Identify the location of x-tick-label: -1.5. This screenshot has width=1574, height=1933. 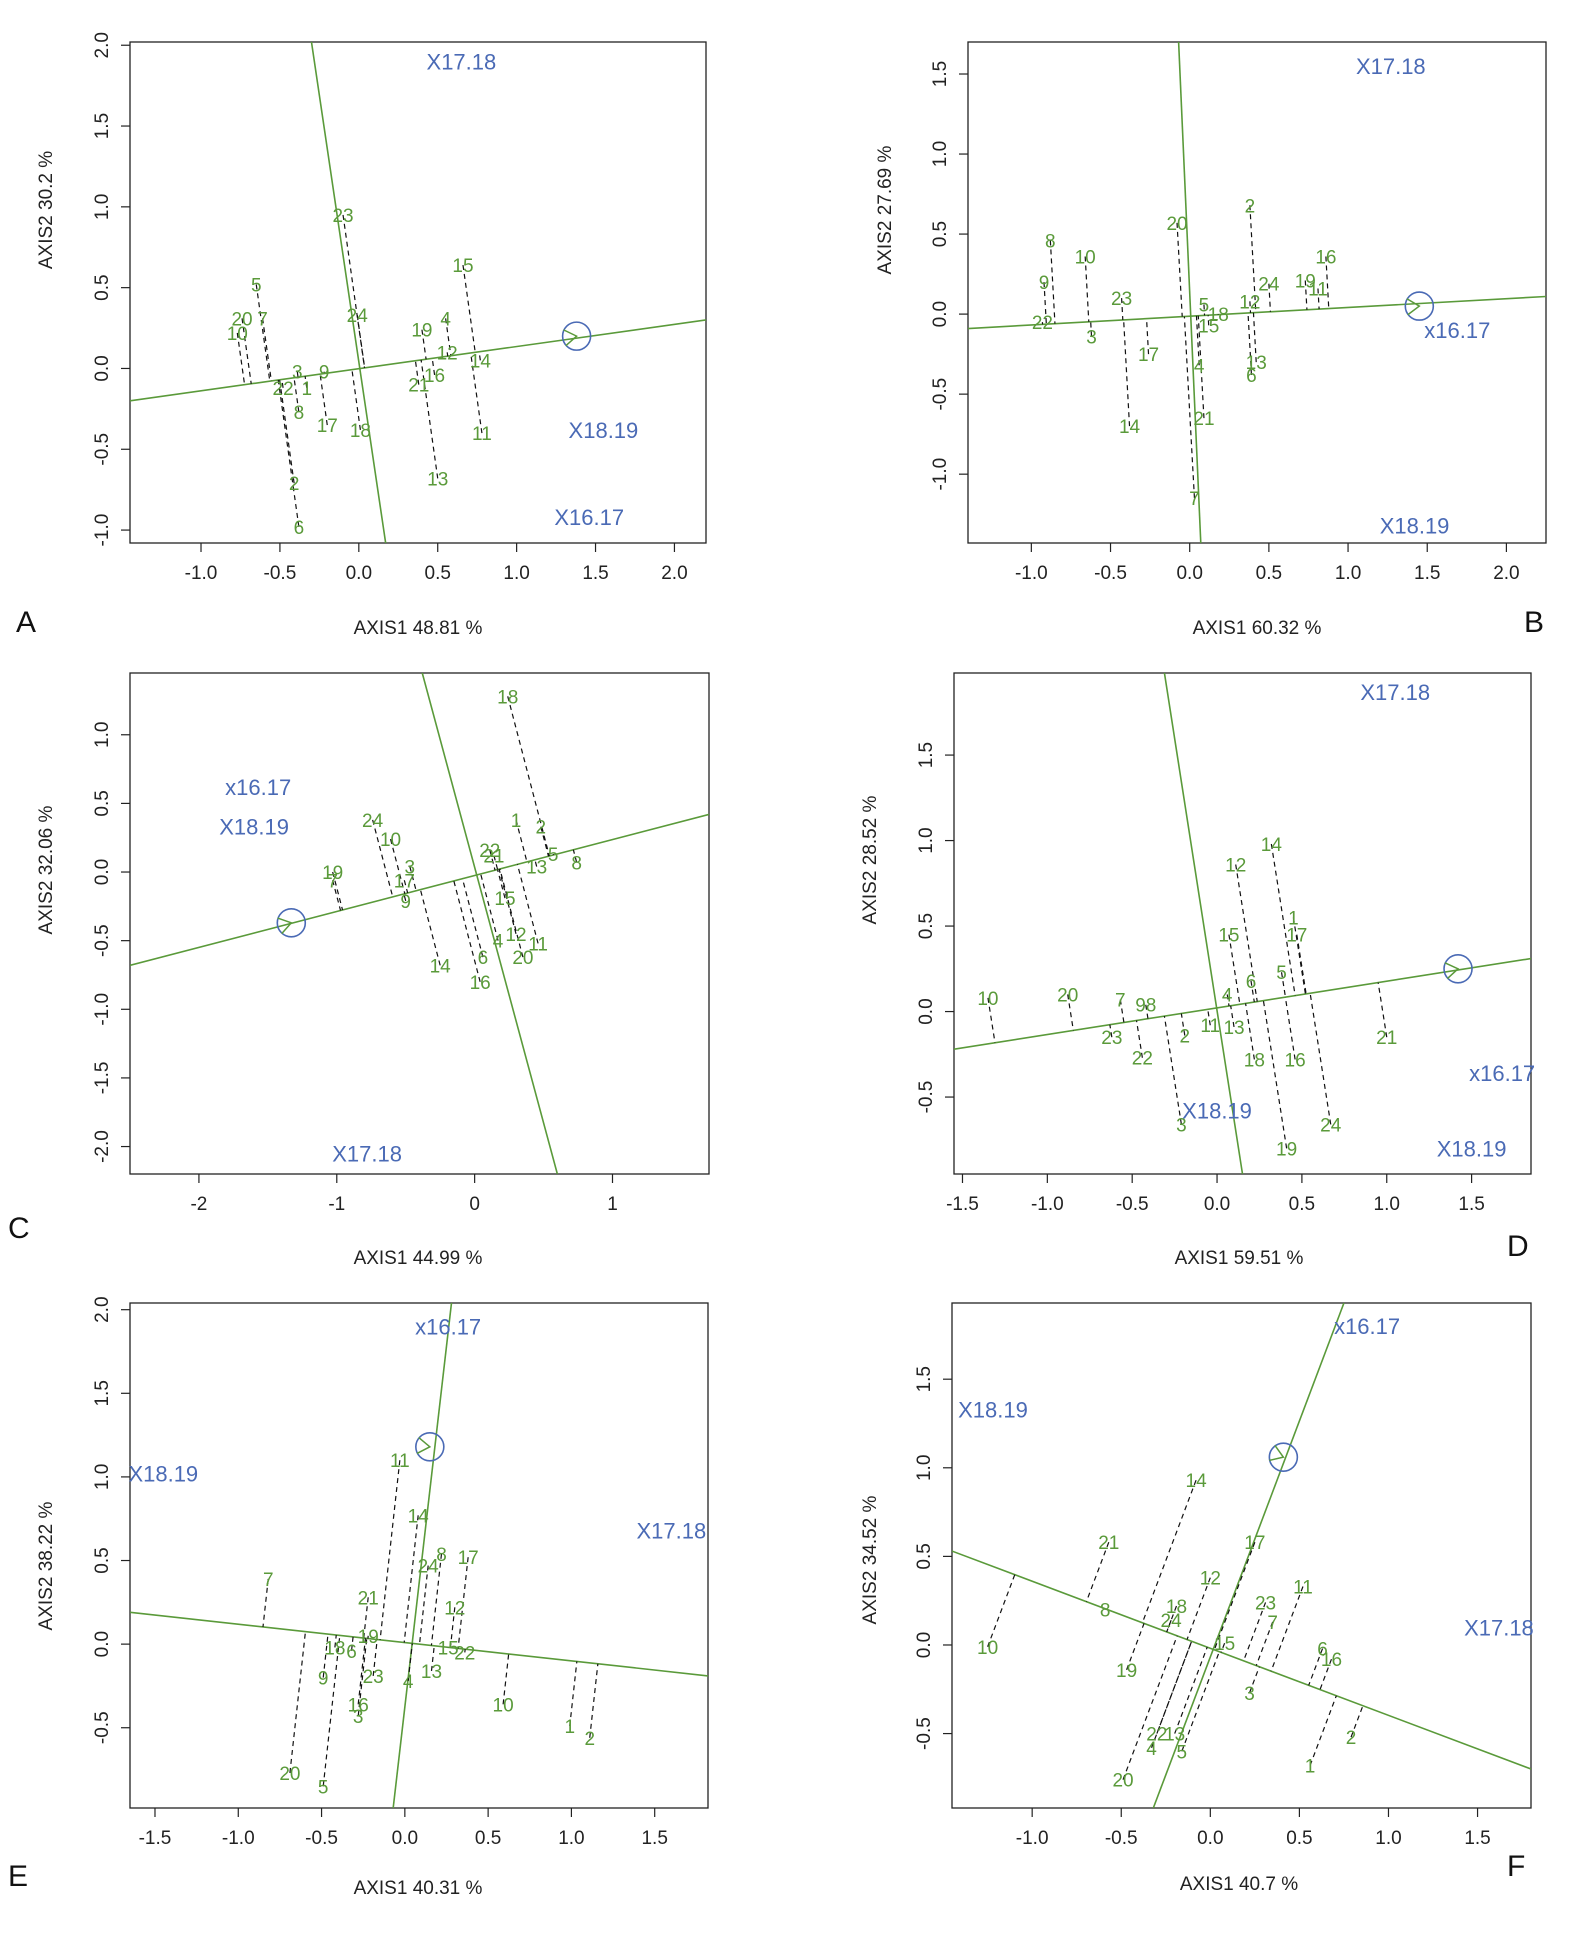
(155, 1838).